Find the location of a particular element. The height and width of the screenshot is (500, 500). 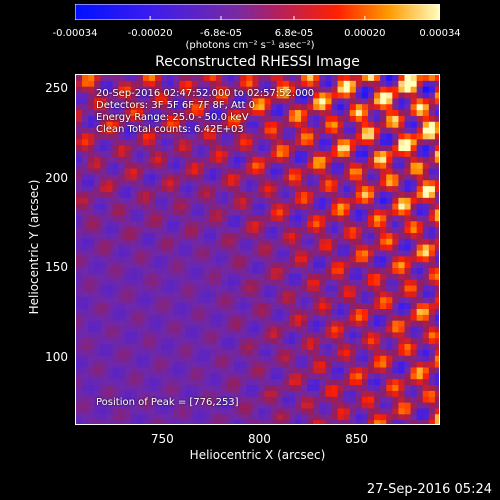

x-tick-label: 750 is located at coordinates (162, 439).